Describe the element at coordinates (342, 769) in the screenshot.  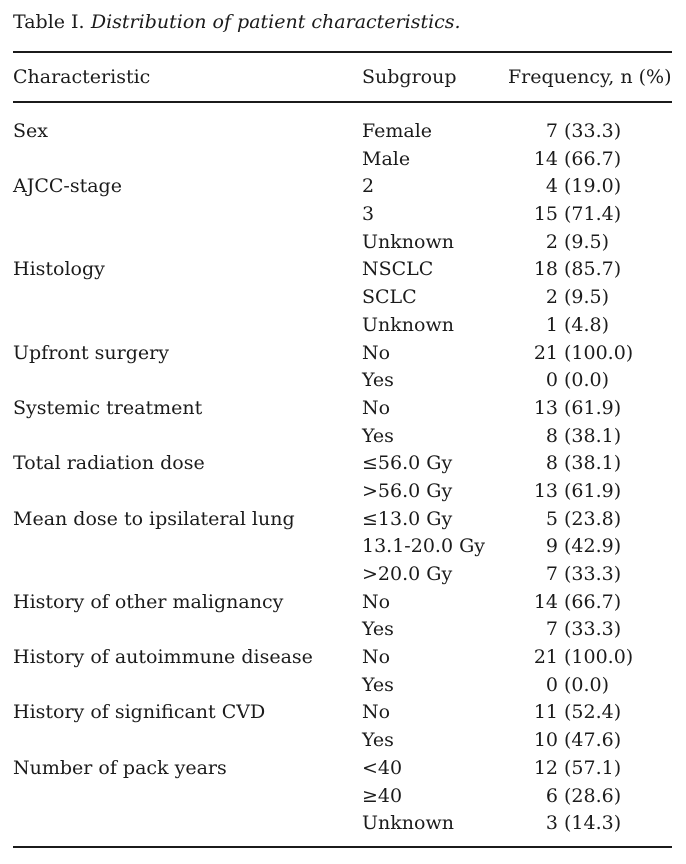
I see `table-row: Number of pack years <40 12 (57.1)` at that location.